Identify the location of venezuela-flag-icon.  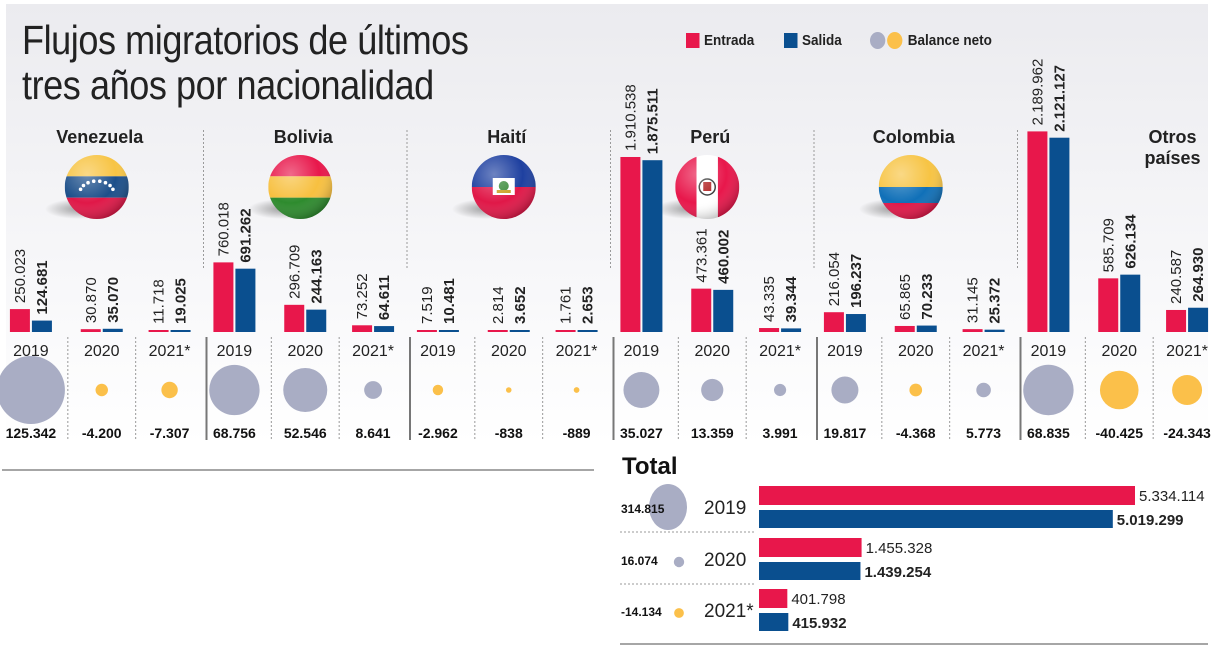
(86, 187).